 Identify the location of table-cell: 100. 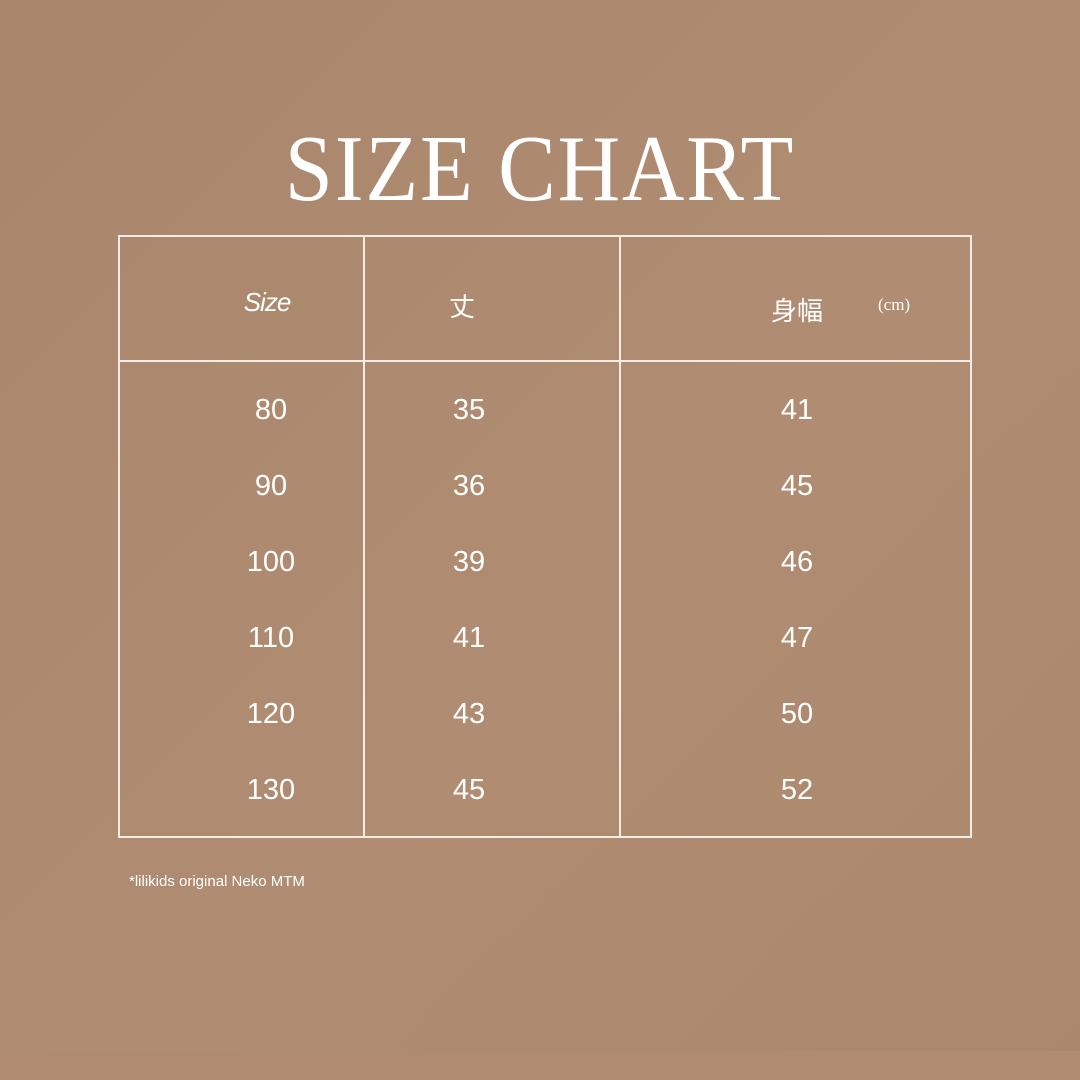
(271, 562).